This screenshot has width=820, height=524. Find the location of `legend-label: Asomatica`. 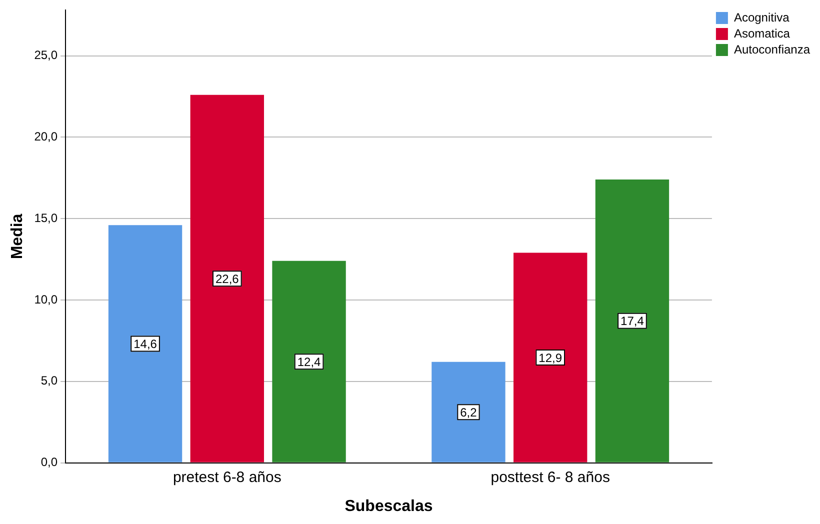

legend-label: Asomatica is located at coordinates (762, 33).